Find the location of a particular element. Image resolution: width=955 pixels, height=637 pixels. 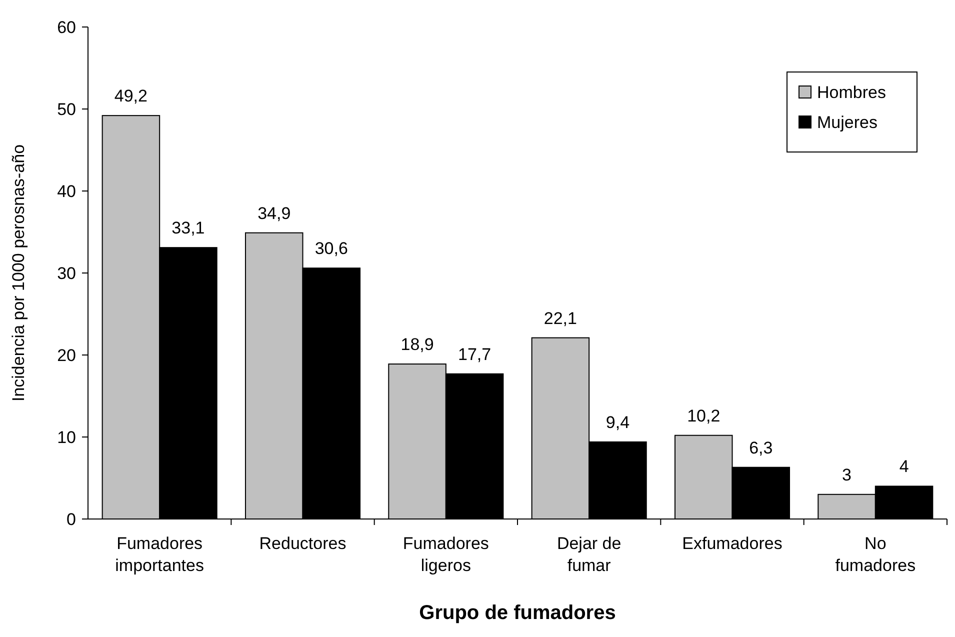

legend-label: Hombres is located at coordinates (851, 92).